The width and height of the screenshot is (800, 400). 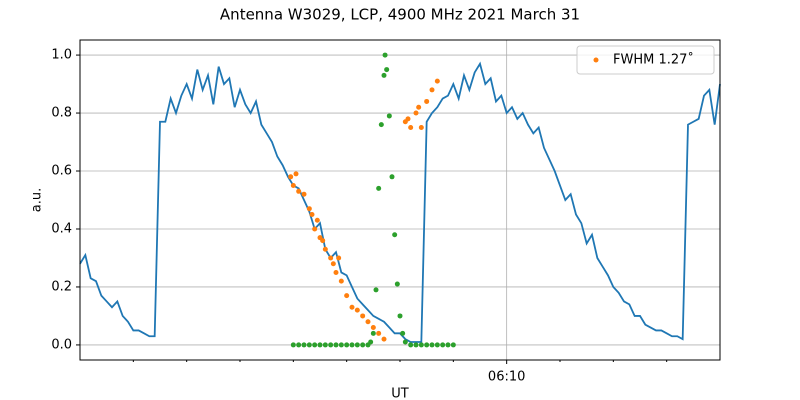 What do you see at coordinates (37, 200) in the screenshot?
I see `y-axis-label: a.u.` at bounding box center [37, 200].